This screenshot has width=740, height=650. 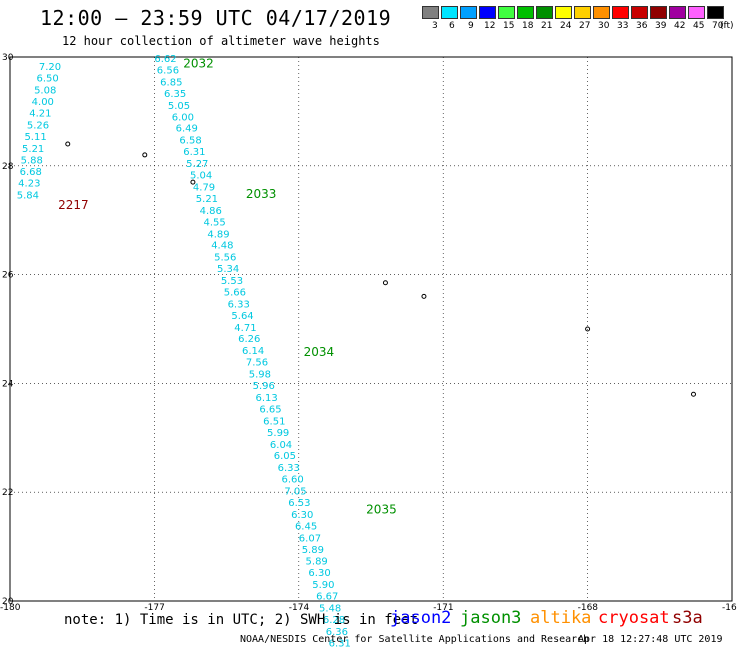 What do you see at coordinates (218, 234) in the screenshot?
I see `wave-height-value: 4.89` at bounding box center [218, 234].